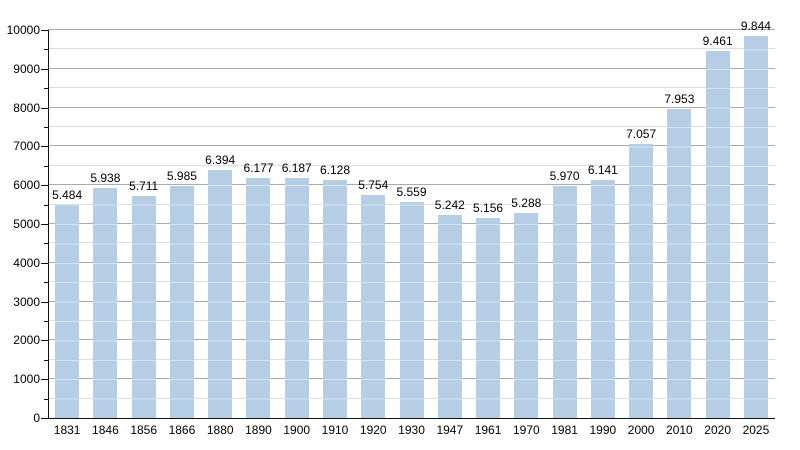 Image resolution: width=800 pixels, height=450 pixels. What do you see at coordinates (603, 430) in the screenshot?
I see `x-tick-label: 1990` at bounding box center [603, 430].